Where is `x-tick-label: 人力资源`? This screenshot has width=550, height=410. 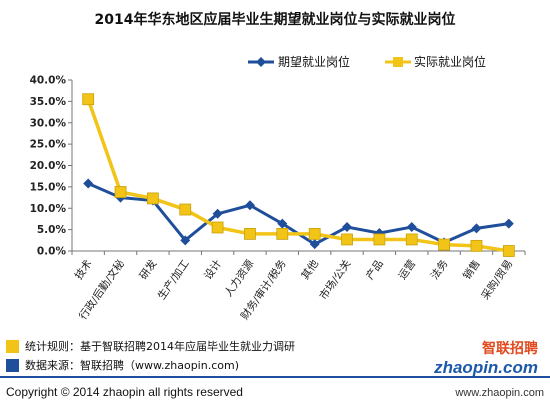 x-tick-label: 人力资源 is located at coordinates (239, 278).